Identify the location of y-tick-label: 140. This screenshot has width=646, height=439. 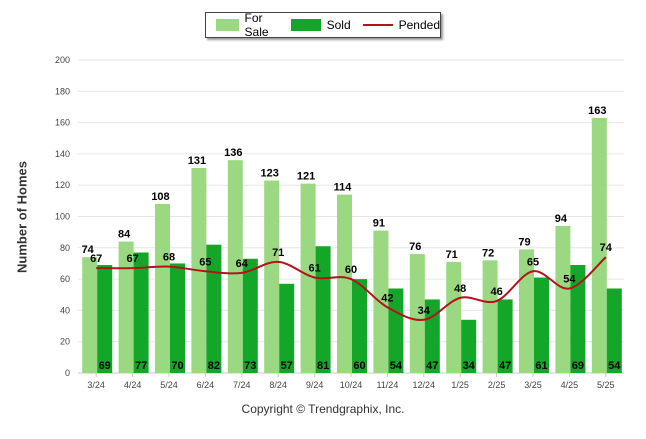
(62, 154).